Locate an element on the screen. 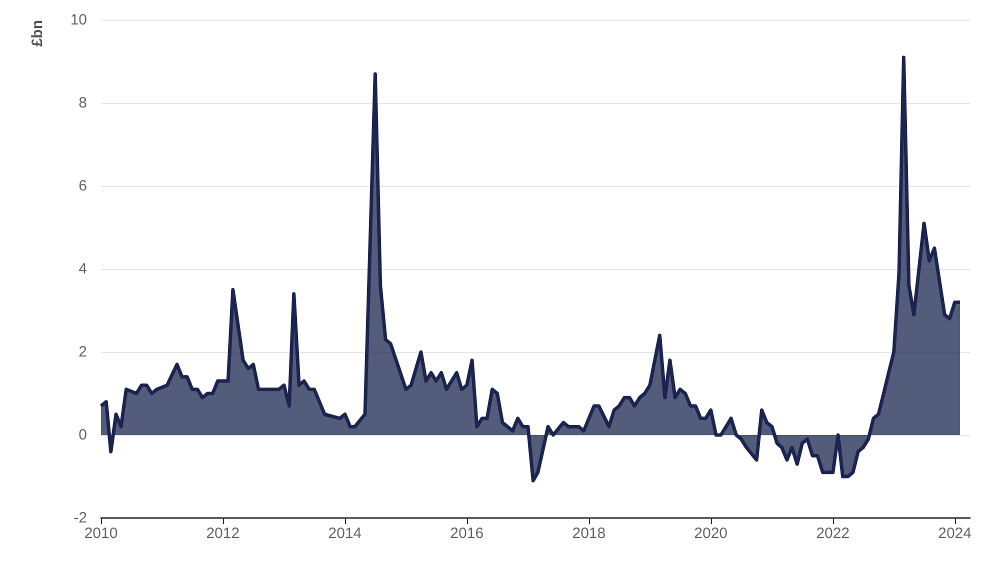  x-tick-label: 2014 is located at coordinates (345, 533).